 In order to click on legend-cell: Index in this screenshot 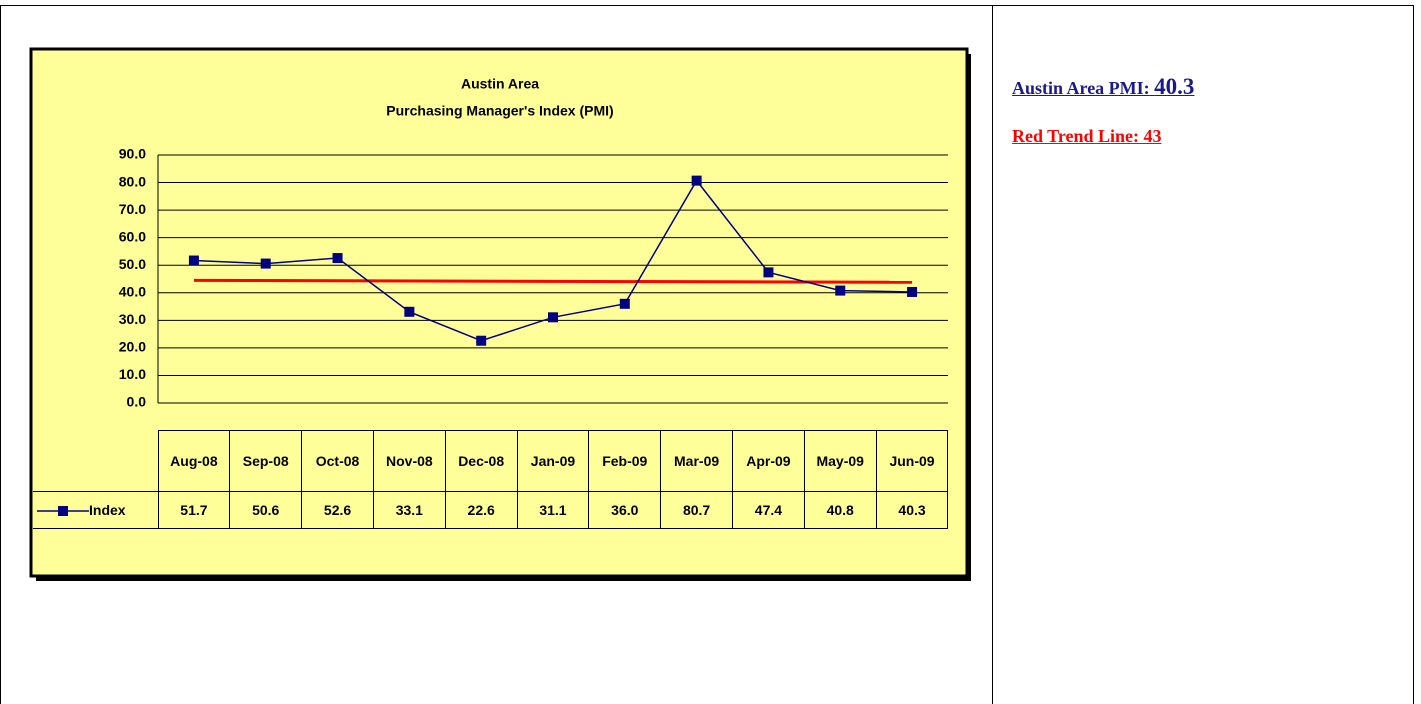, I will do `click(96, 510)`.